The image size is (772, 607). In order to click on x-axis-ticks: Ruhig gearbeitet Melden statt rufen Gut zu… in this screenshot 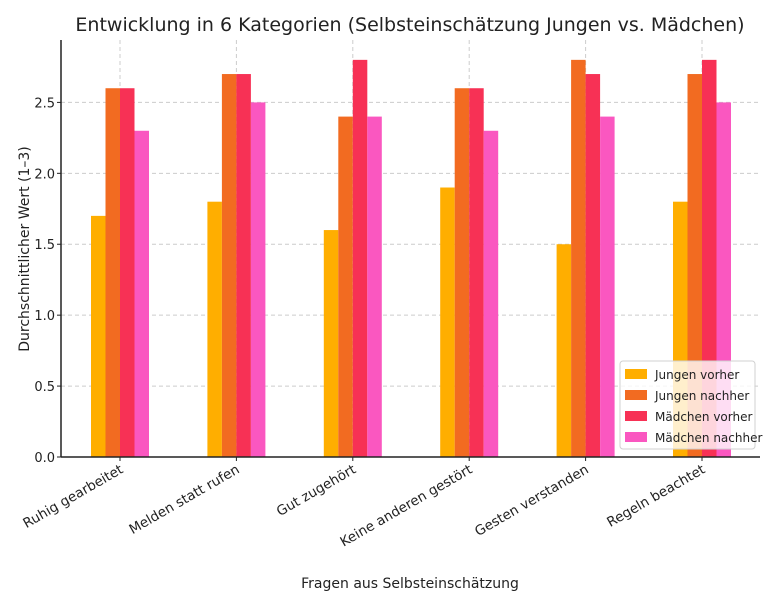, I will do `click(364, 503)`.